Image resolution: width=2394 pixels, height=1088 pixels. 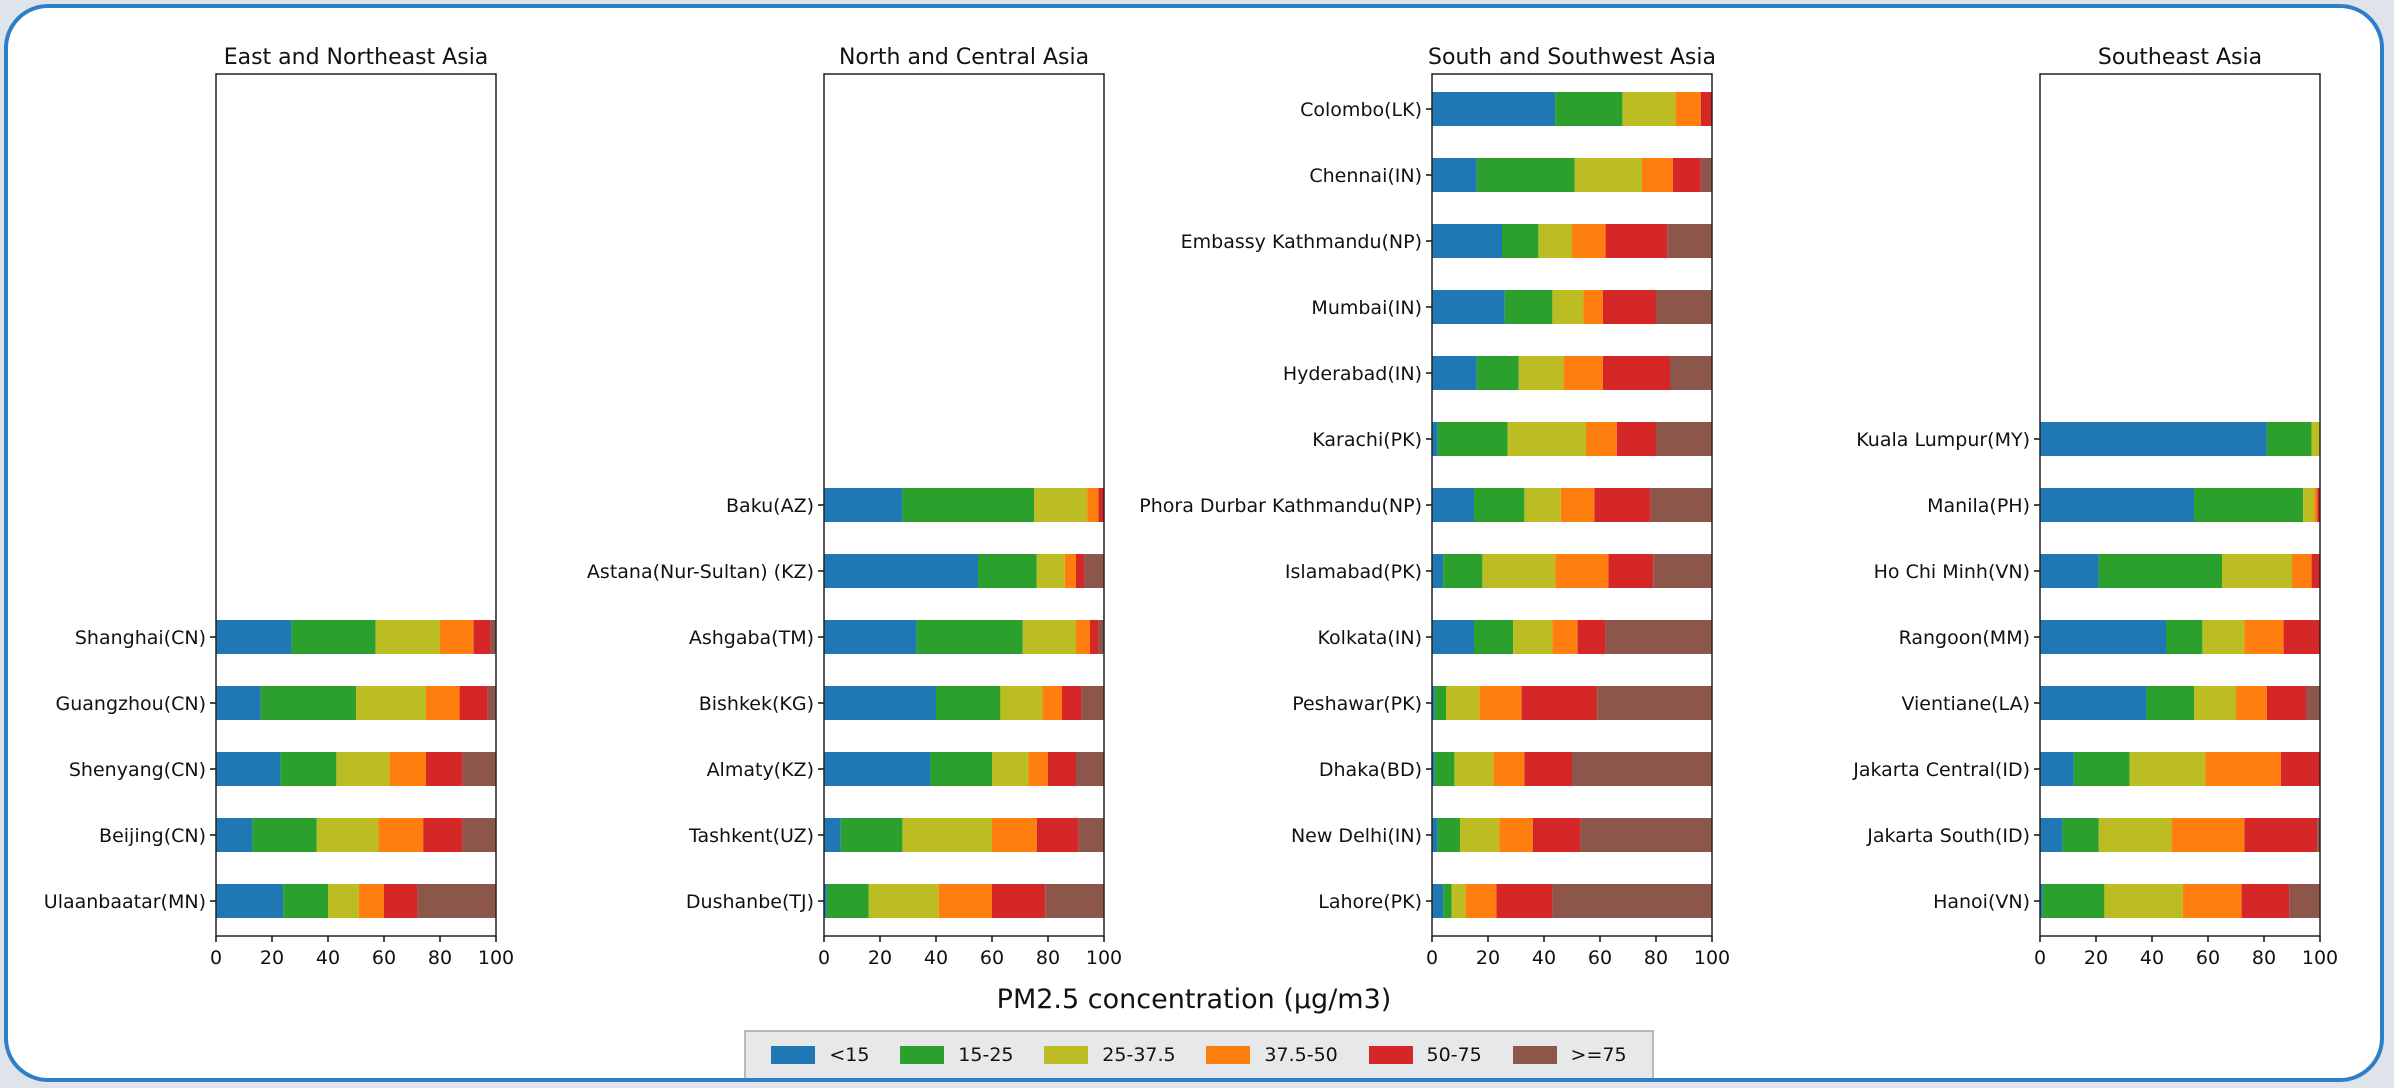 What do you see at coordinates (1943, 440) in the screenshot?
I see `category-label: Kuala Lumpur(MY)` at bounding box center [1943, 440].